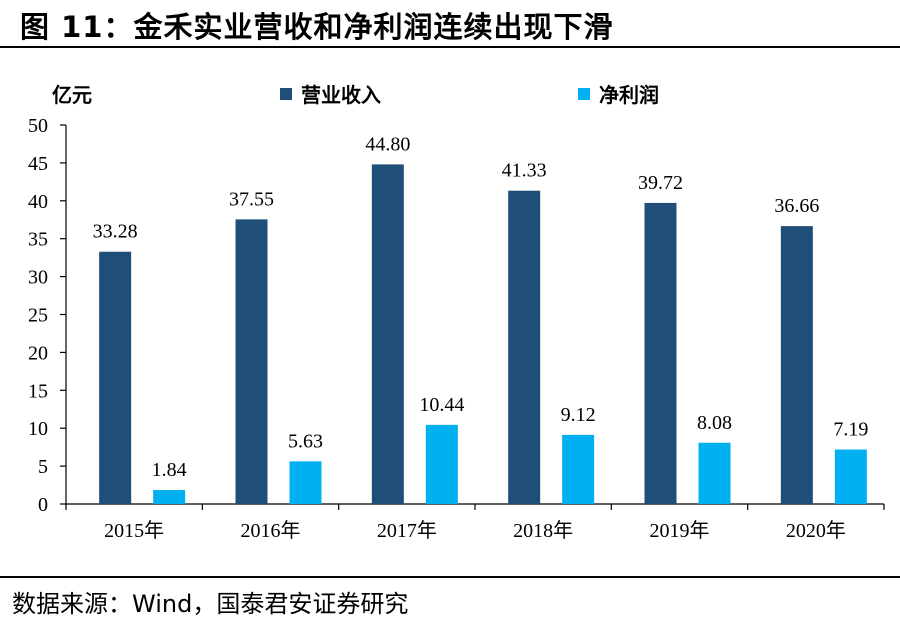 This screenshot has height=628, width=900. Describe the element at coordinates (387, 144) in the screenshot. I see `revenue-data-label: 44.80` at that location.